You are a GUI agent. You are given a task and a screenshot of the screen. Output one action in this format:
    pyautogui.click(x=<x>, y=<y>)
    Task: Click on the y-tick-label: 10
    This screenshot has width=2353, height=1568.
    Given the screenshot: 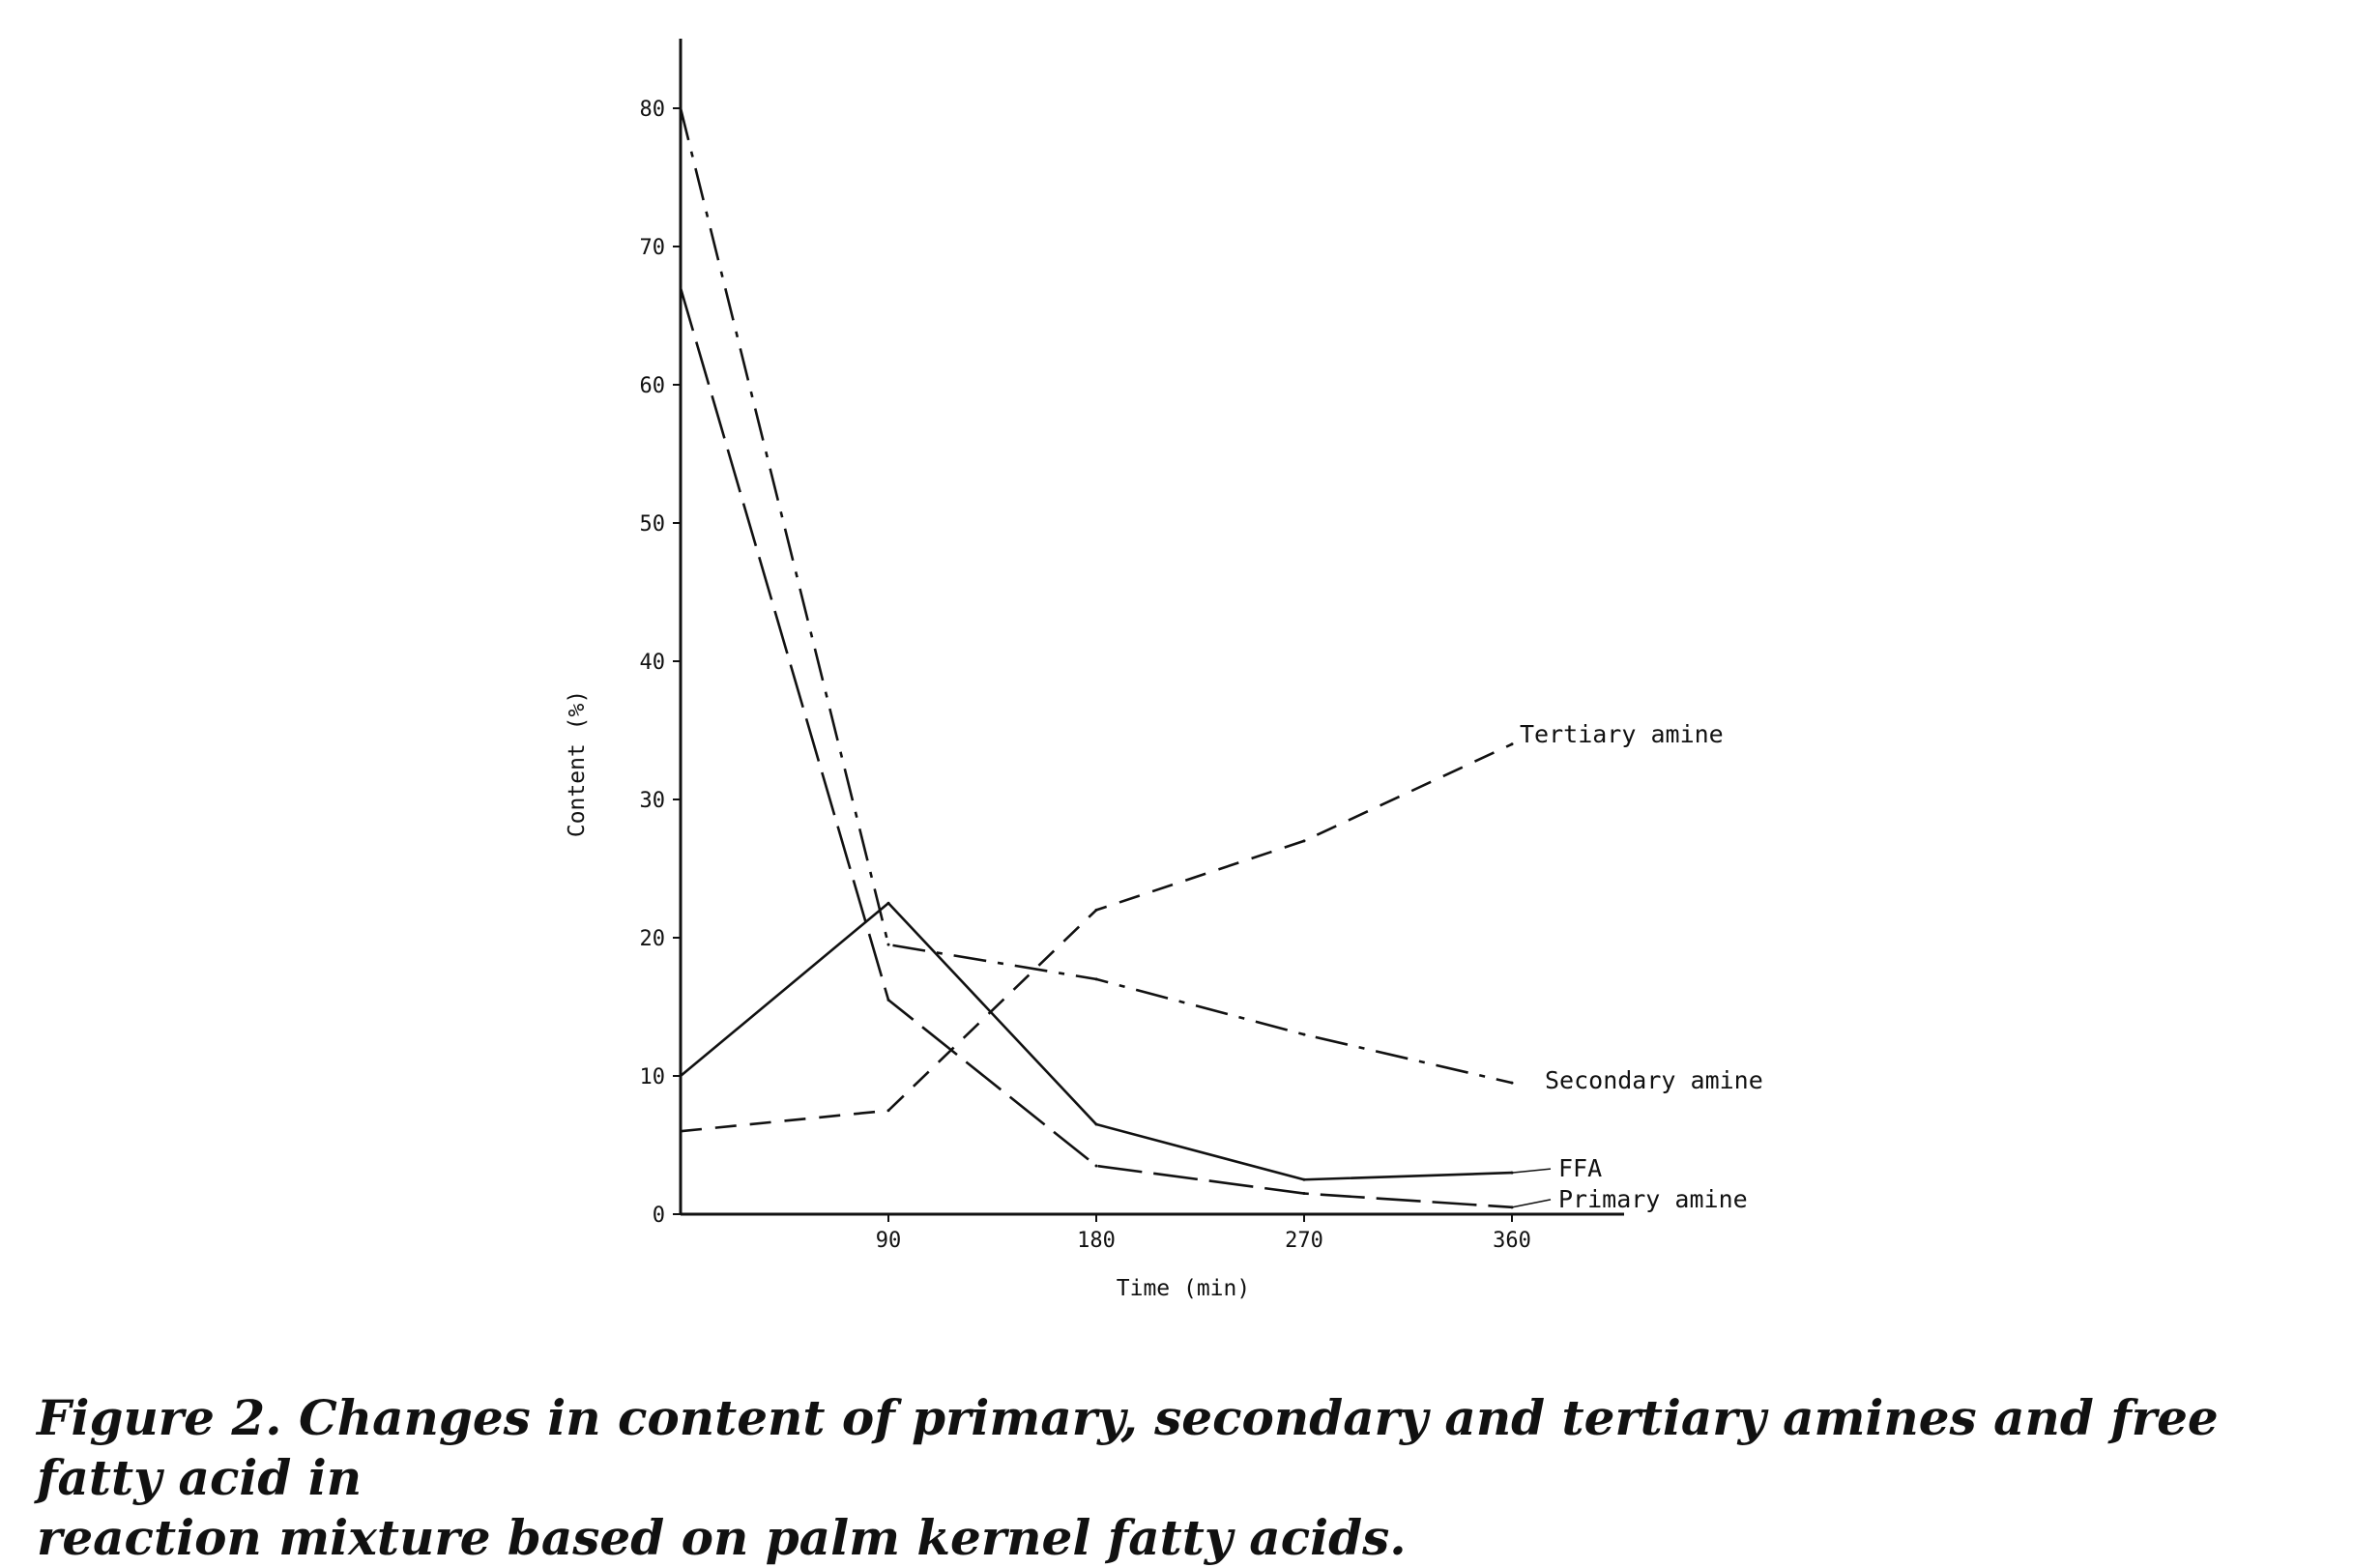 What is the action you would take?
    pyautogui.click(x=653, y=1077)
    